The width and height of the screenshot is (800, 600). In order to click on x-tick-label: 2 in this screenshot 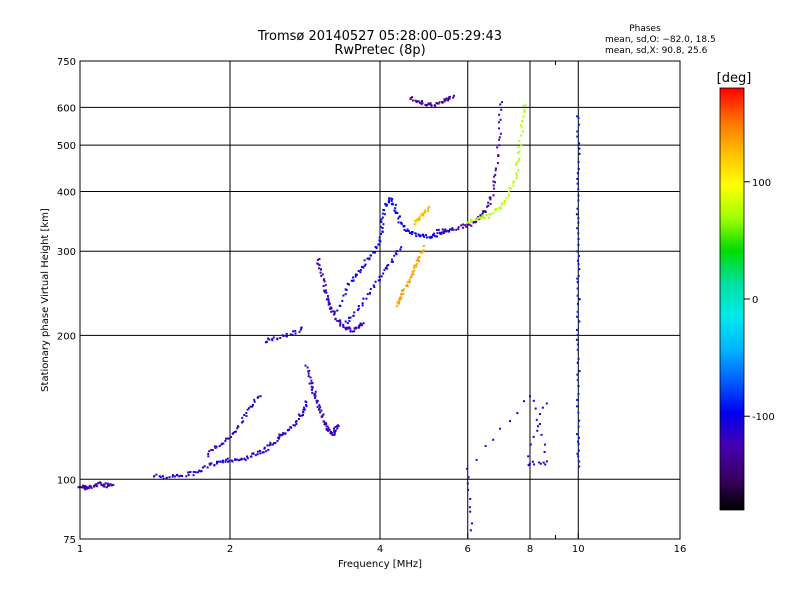, I will do `click(230, 549)`.